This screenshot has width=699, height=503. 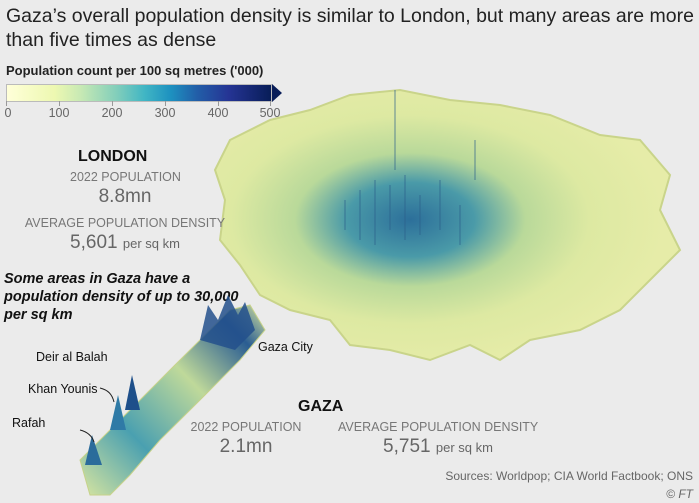 What do you see at coordinates (270, 113) in the screenshot?
I see `legend-tick-label: 500` at bounding box center [270, 113].